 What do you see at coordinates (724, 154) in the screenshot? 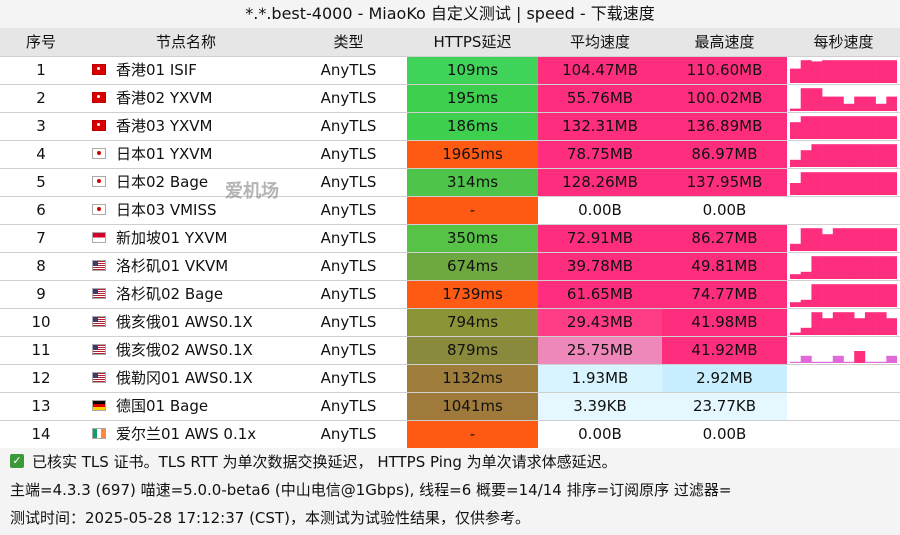
I see `row-max-speed: 86.97MB` at bounding box center [724, 154].